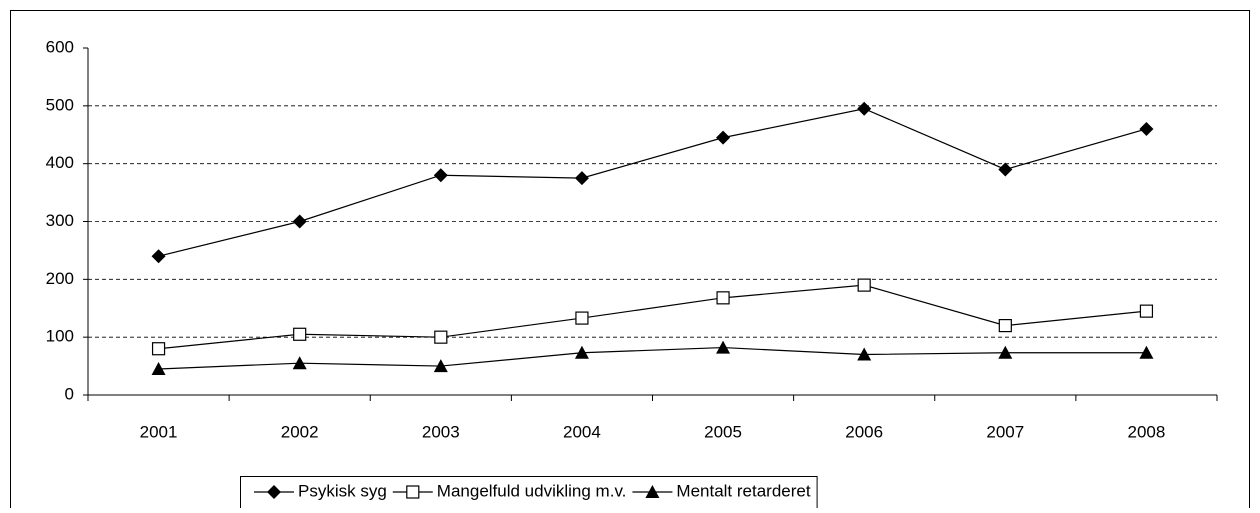 The image size is (1260, 513). I want to click on y-tick-label: 0, so click(69, 393).